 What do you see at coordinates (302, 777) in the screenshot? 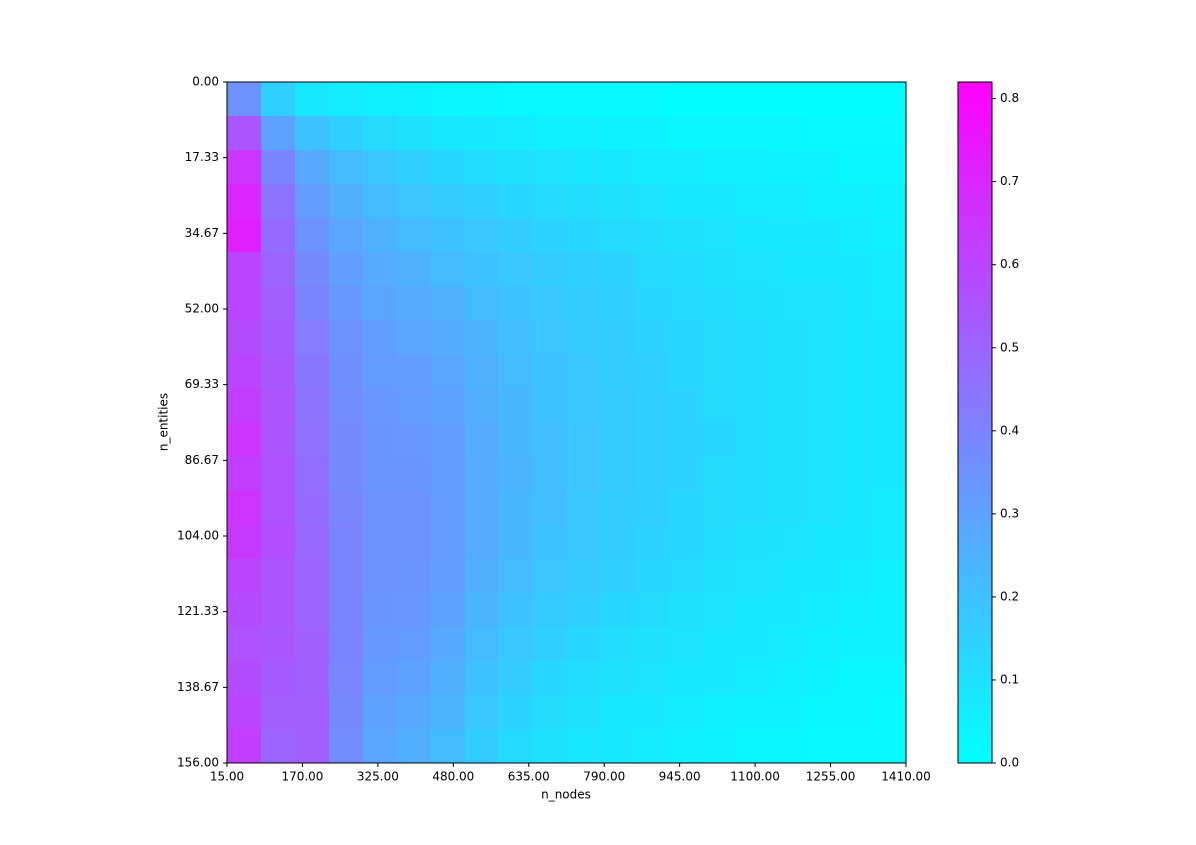
I see `x-tick-label: 170.00` at bounding box center [302, 777].